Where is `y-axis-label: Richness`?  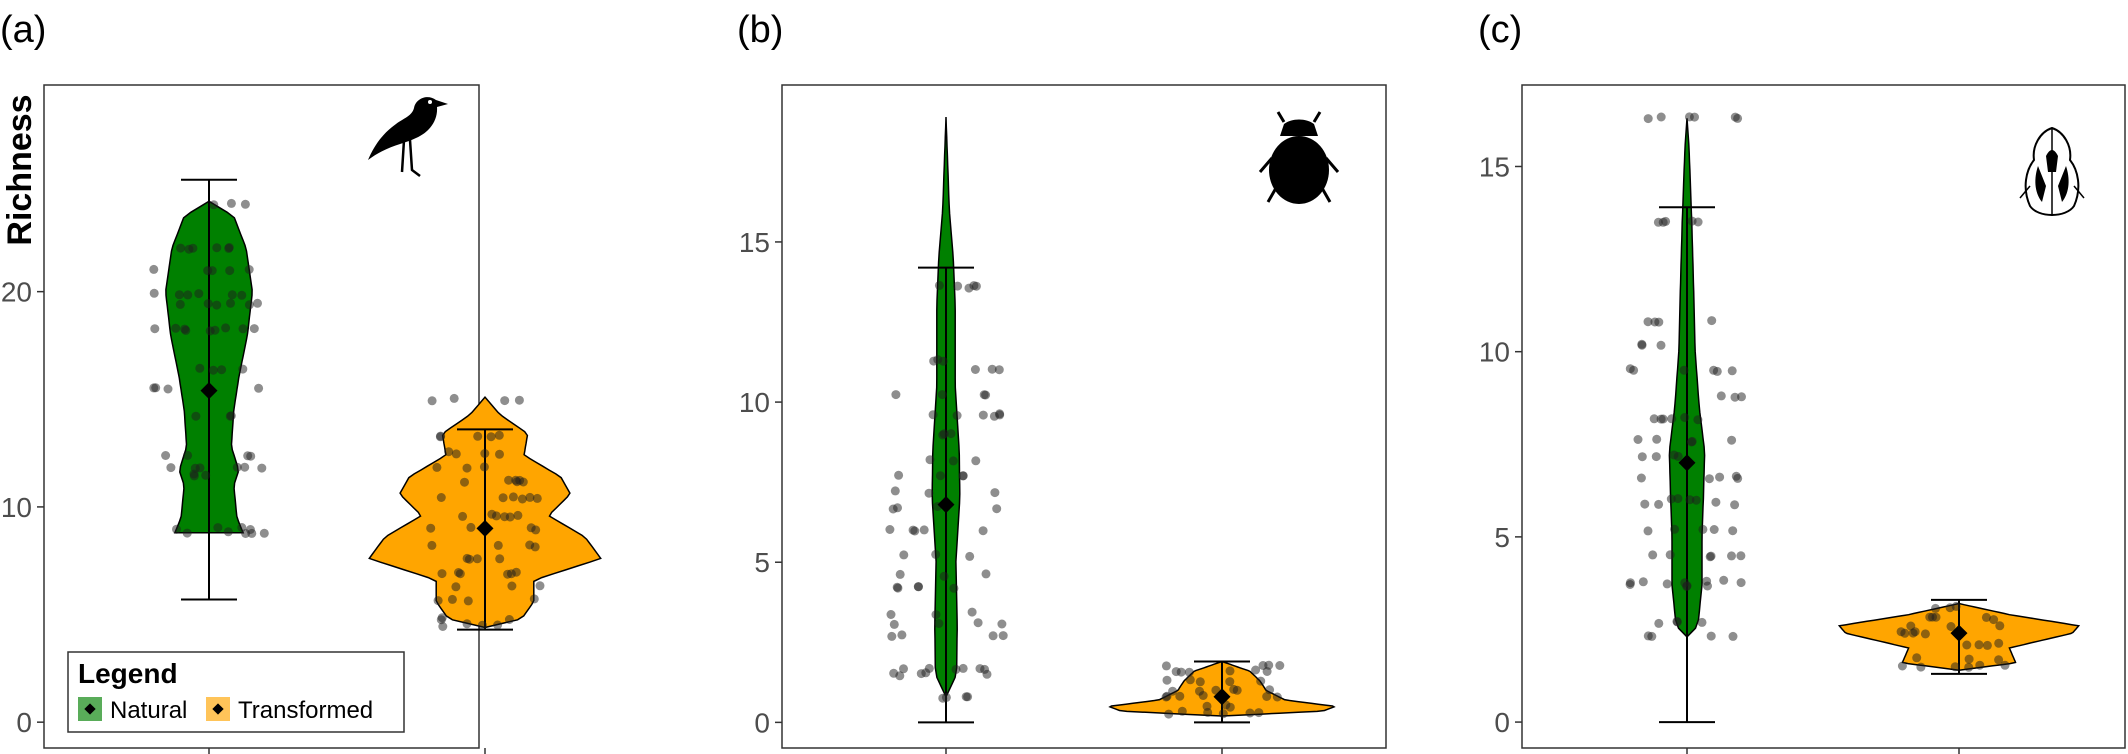 y-axis-label: Richness is located at coordinates (20, 169).